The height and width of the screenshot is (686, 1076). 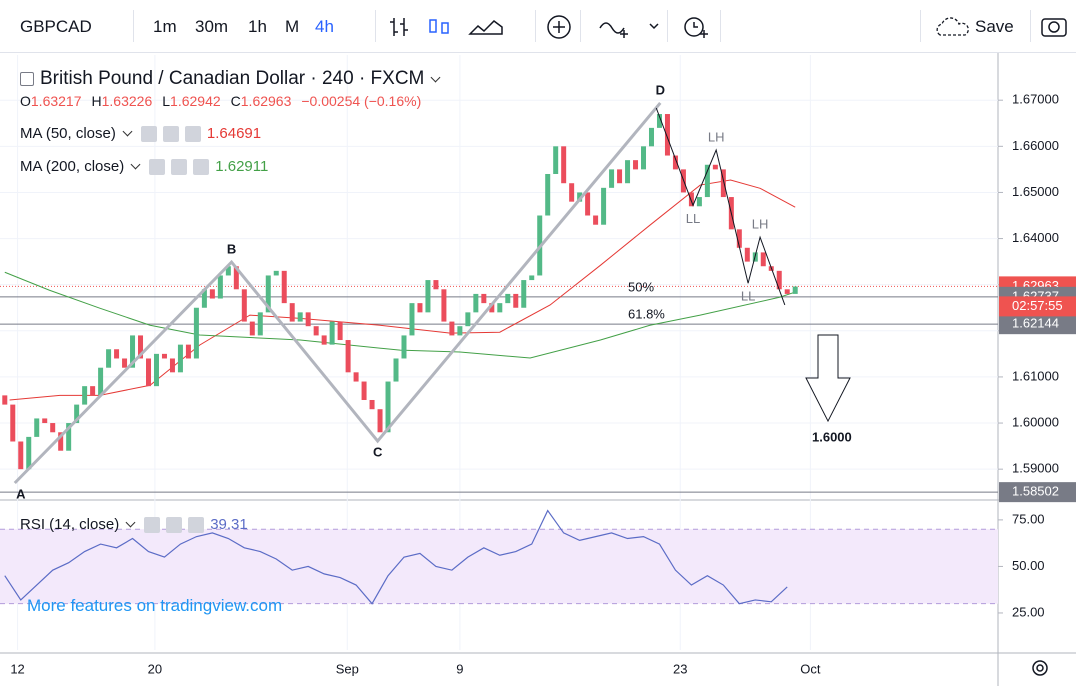 I want to click on pattern-label: D, so click(x=660, y=89).